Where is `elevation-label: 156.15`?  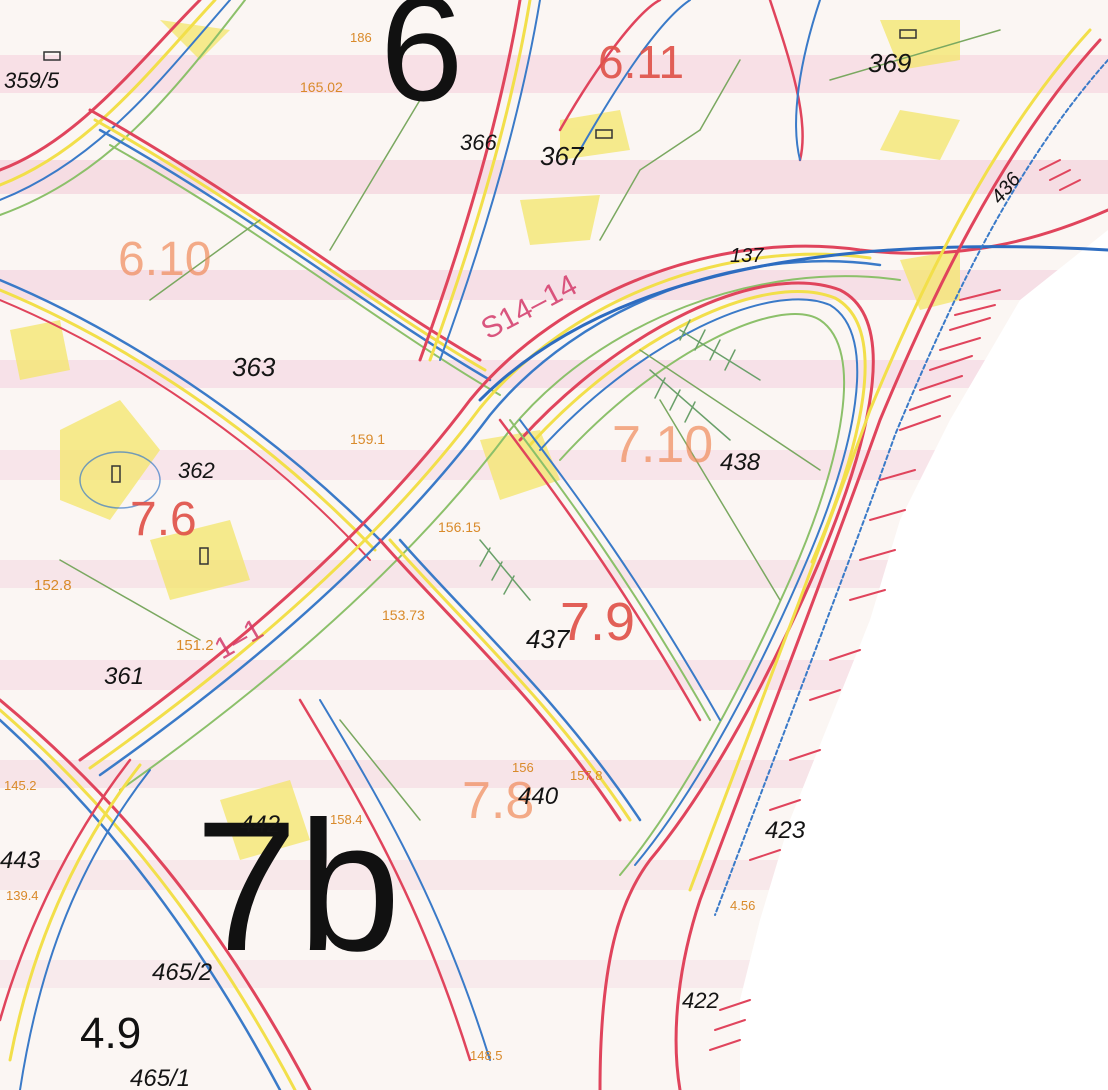
elevation-label: 156.15 is located at coordinates (459, 527).